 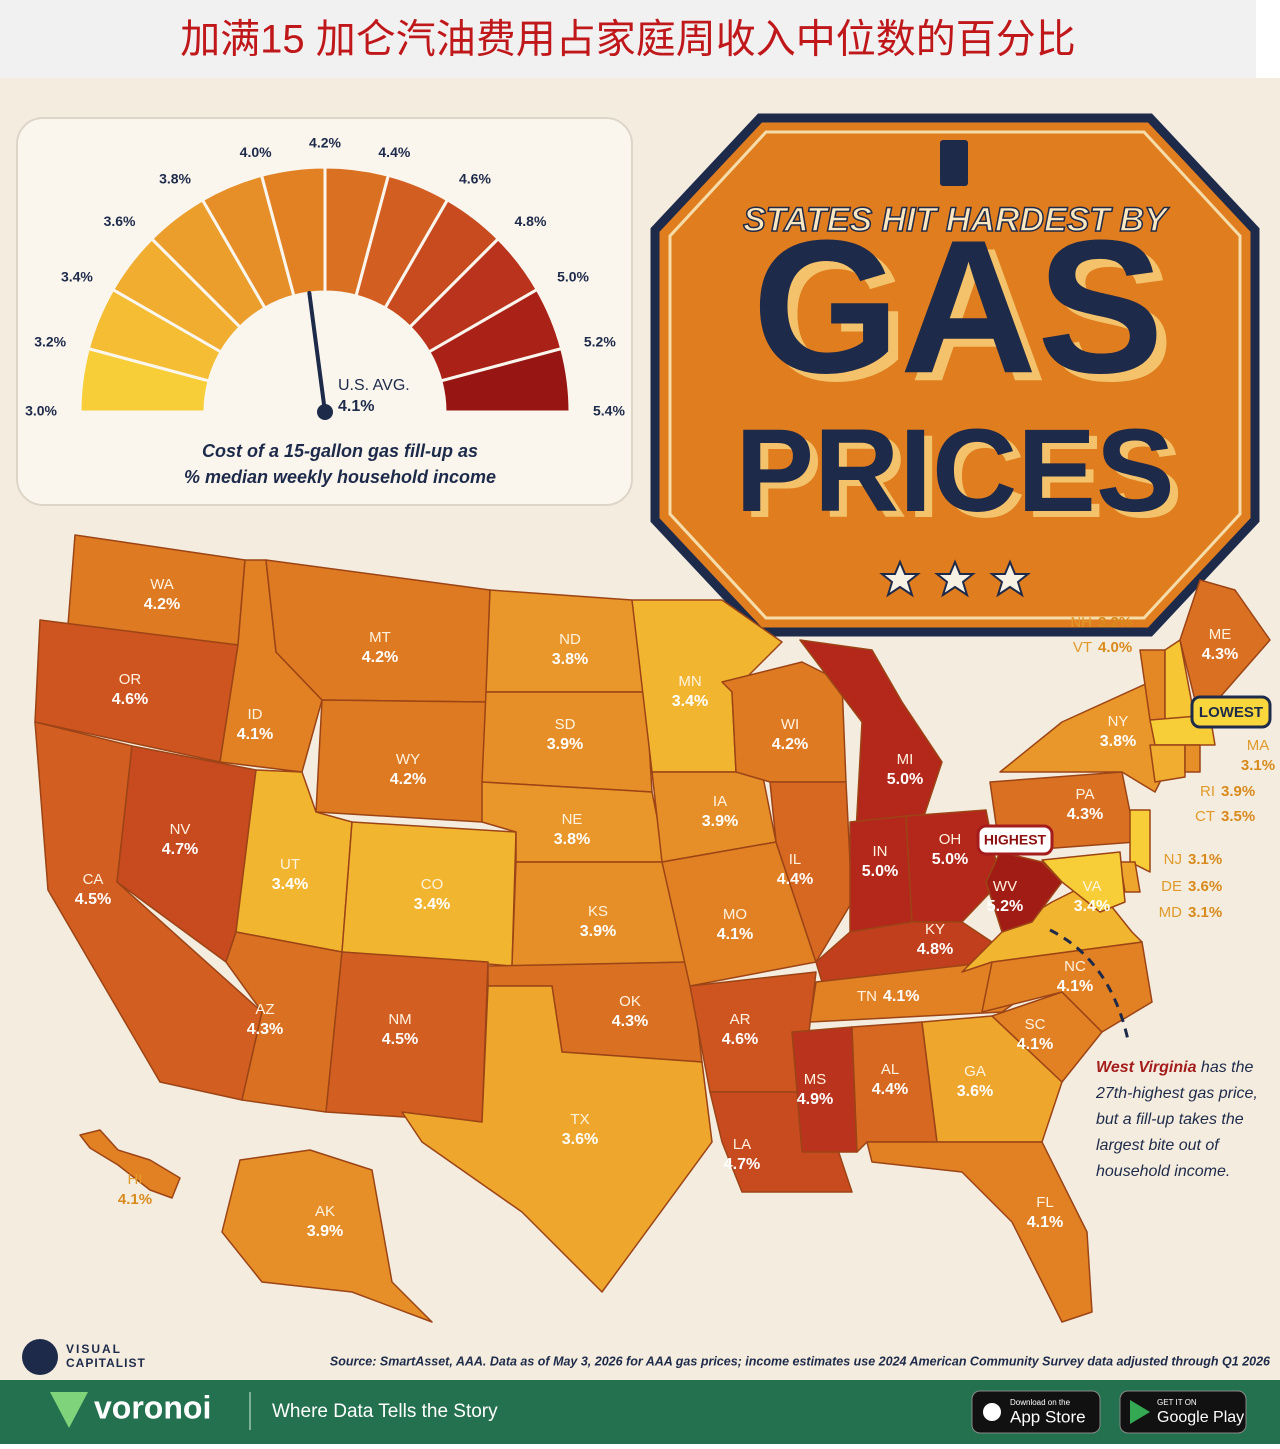 I want to click on state-code: MI, so click(x=905, y=759).